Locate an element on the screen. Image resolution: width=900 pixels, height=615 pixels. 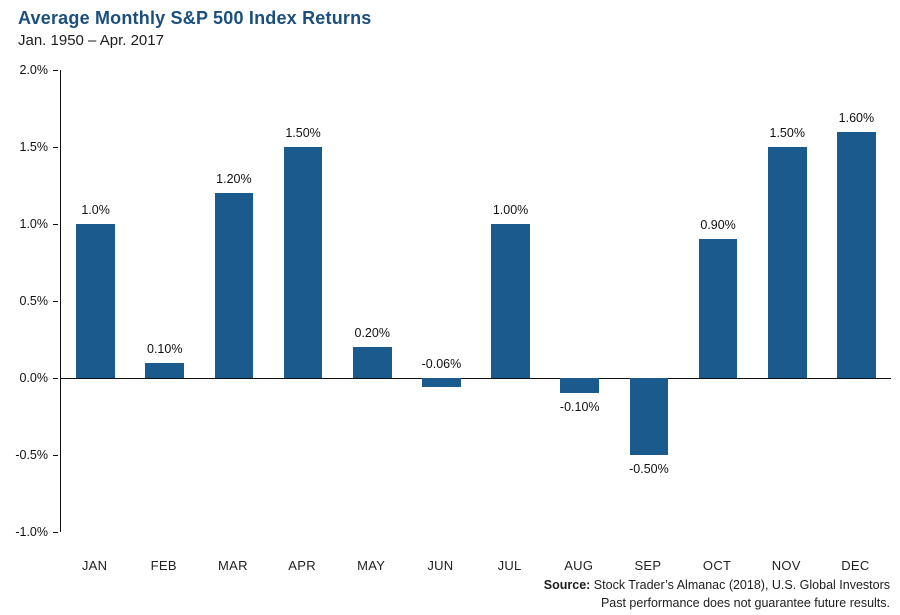
x-tick-label: OCT is located at coordinates (717, 565).